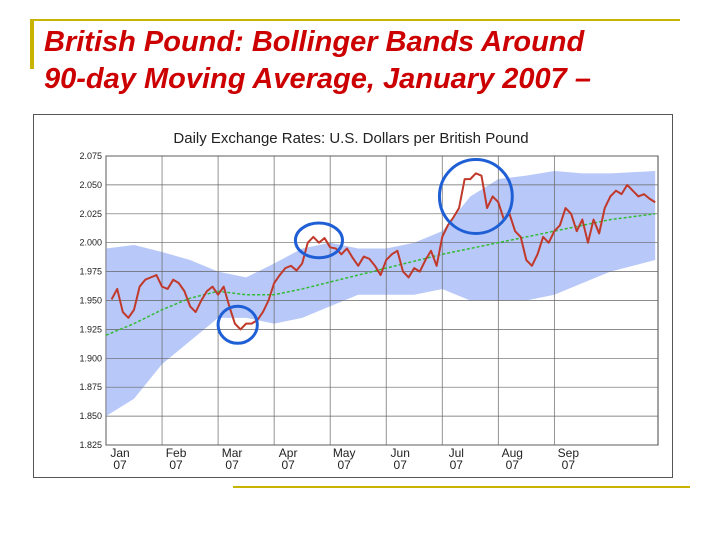 The width and height of the screenshot is (720, 540). I want to click on slide-title-line-2: 90-day Moving Average, January 2007 –, so click(317, 79).